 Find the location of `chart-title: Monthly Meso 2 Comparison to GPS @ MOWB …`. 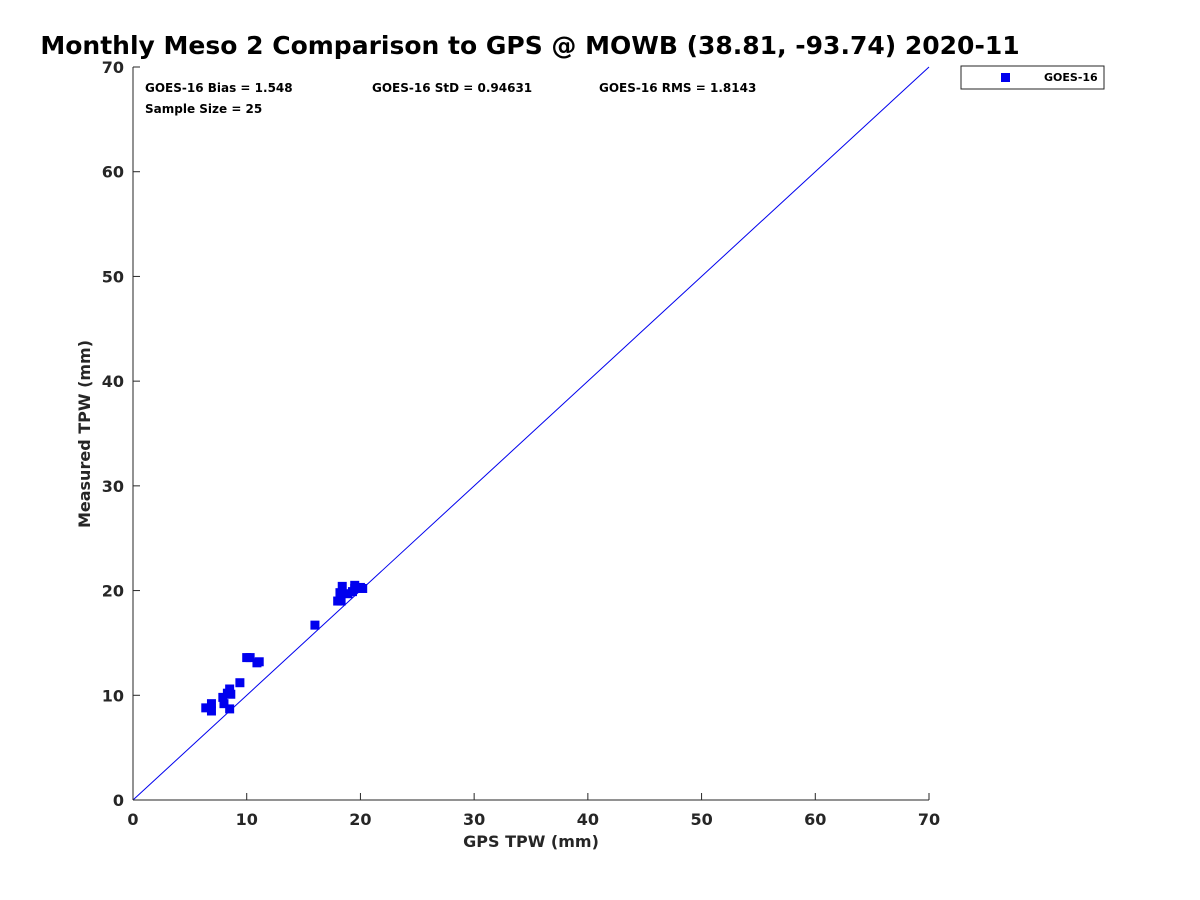

chart-title: Monthly Meso 2 Comparison to GPS @ MOWB … is located at coordinates (529, 45).